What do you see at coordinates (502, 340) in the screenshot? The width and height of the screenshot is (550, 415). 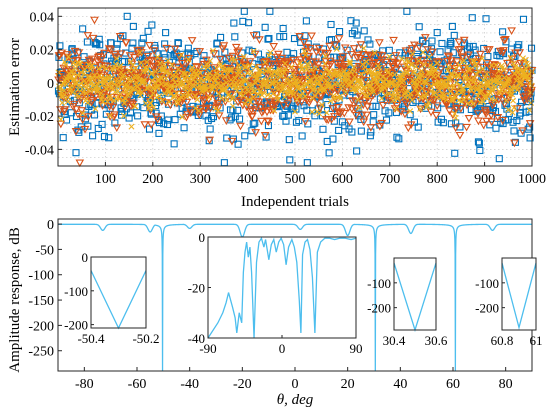 I see `inset-null-3-x-tick-label: 60.8` at bounding box center [502, 340].